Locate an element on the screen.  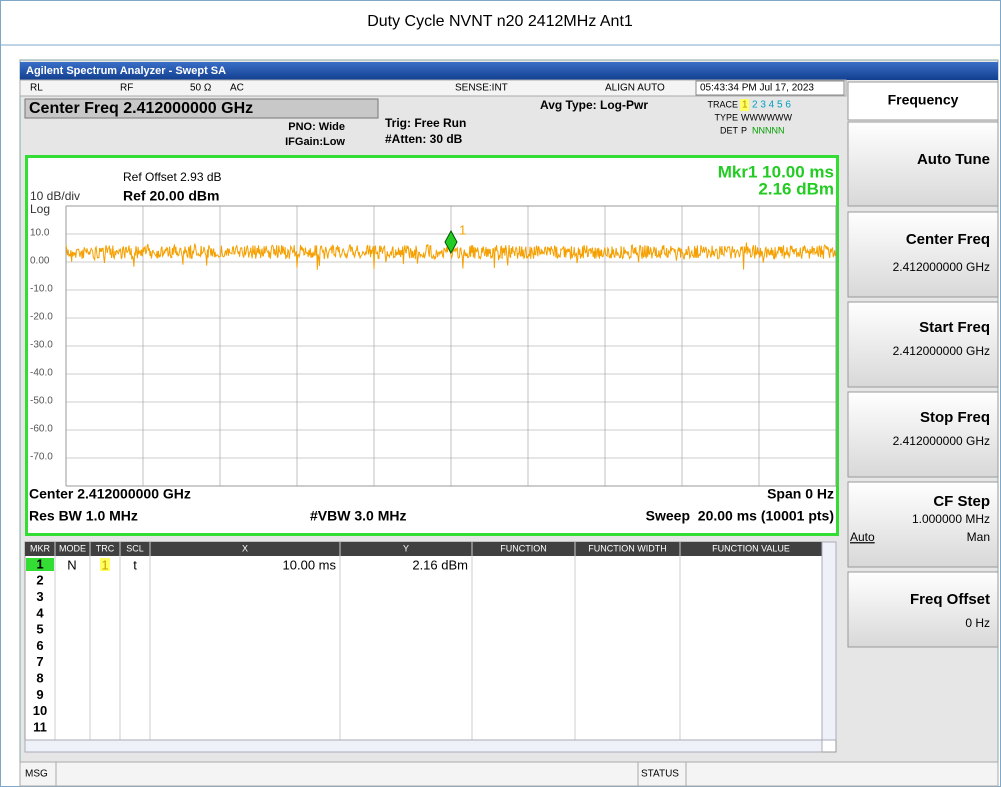
column-header: FUNCTION VALUE is located at coordinates (751, 548).